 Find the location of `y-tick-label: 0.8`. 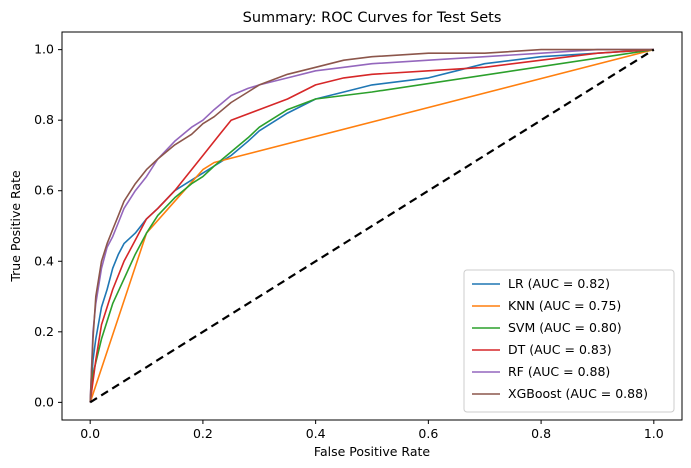

y-tick-label: 0.8 is located at coordinates (44, 119).